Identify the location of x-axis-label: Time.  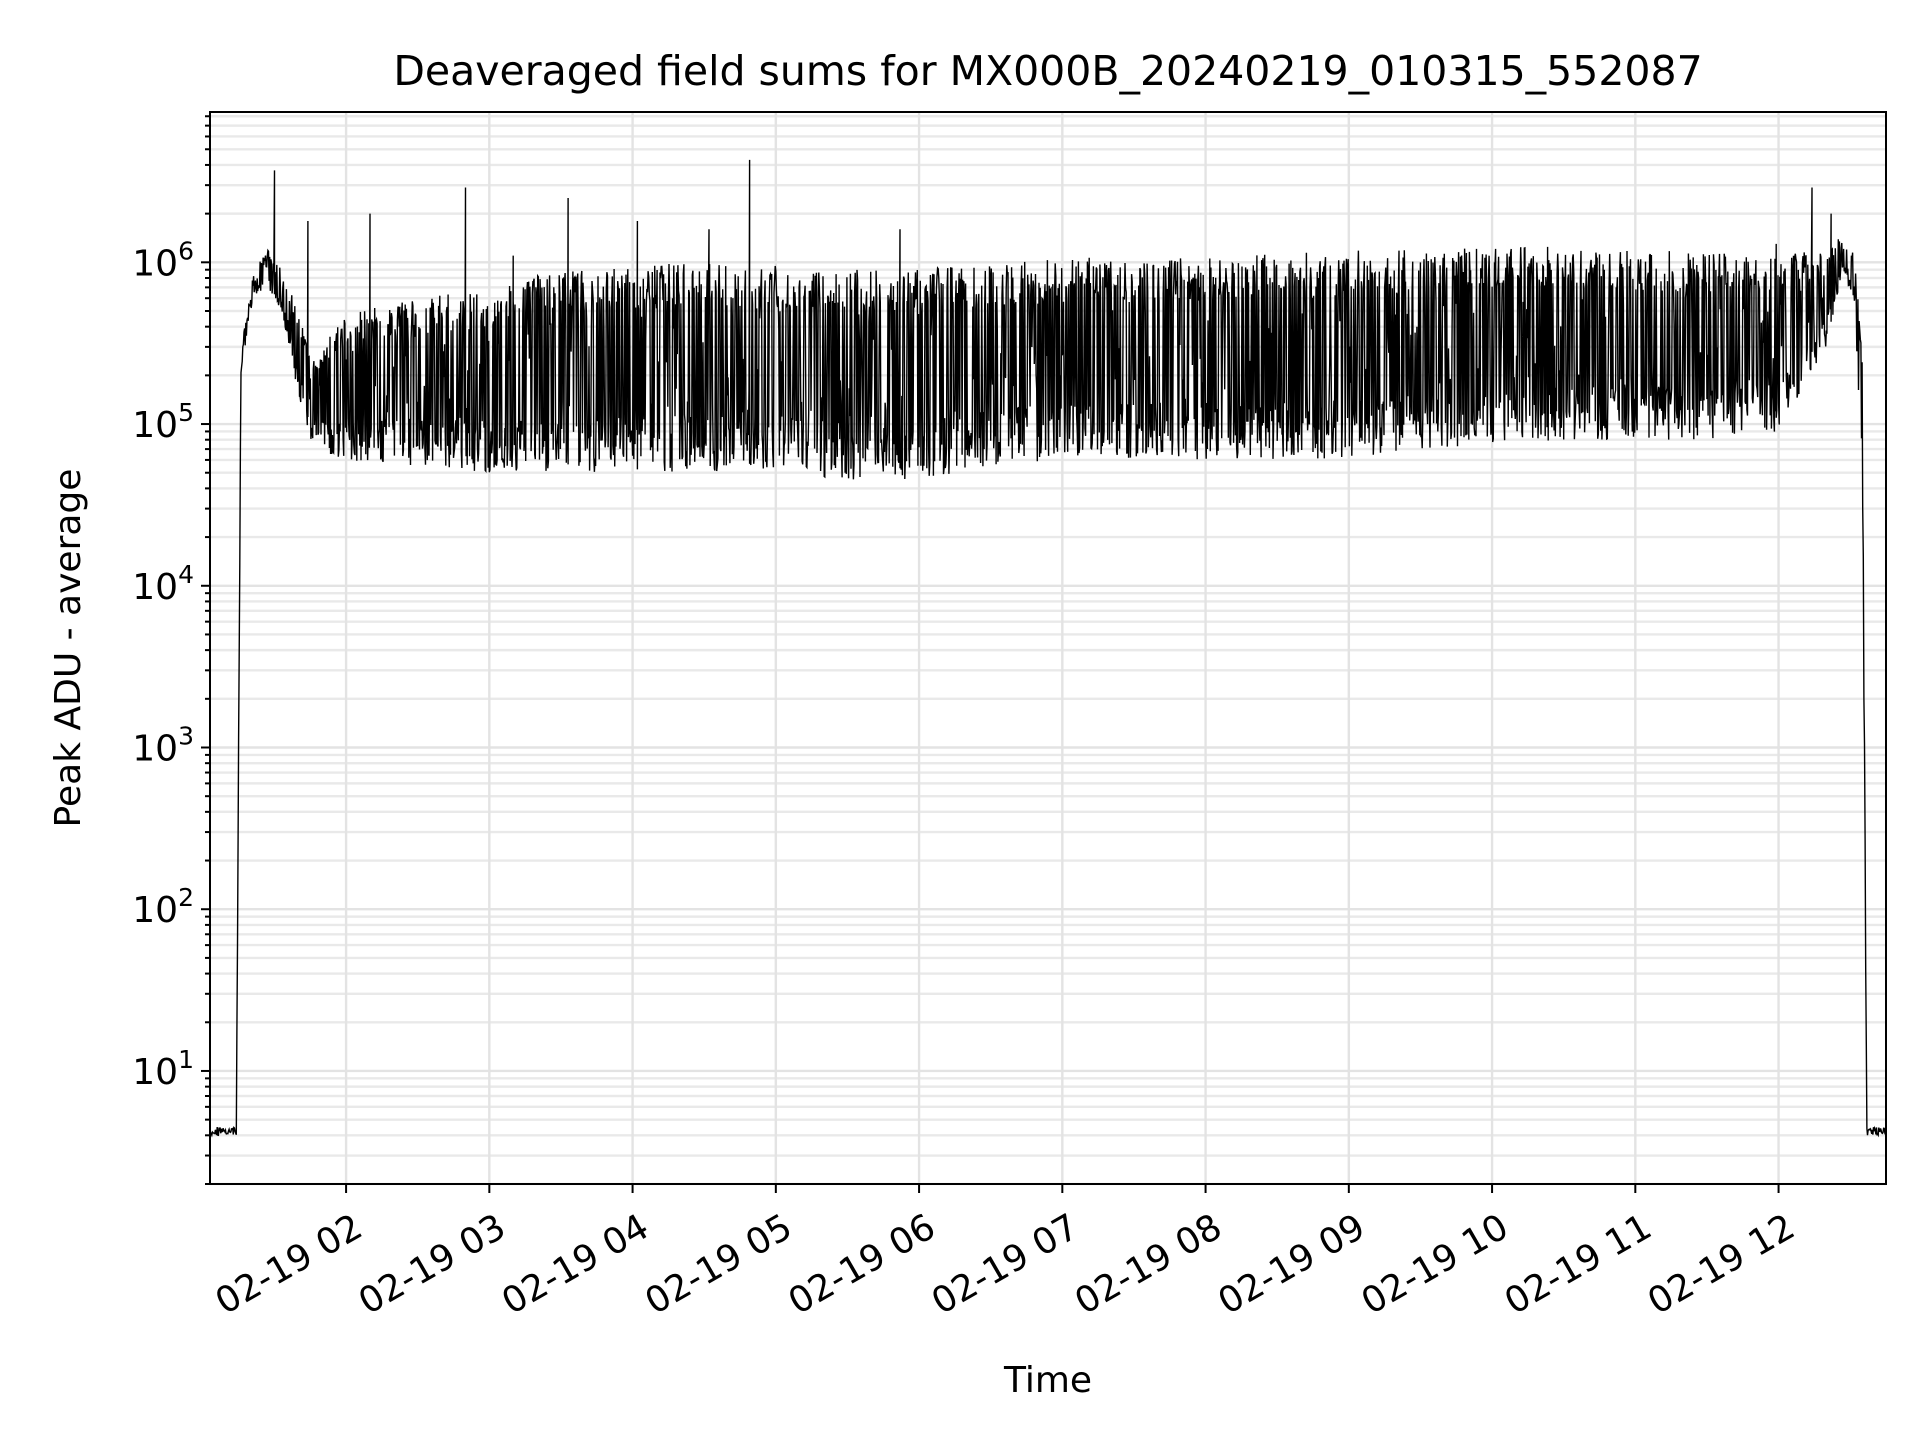
(1047, 1380).